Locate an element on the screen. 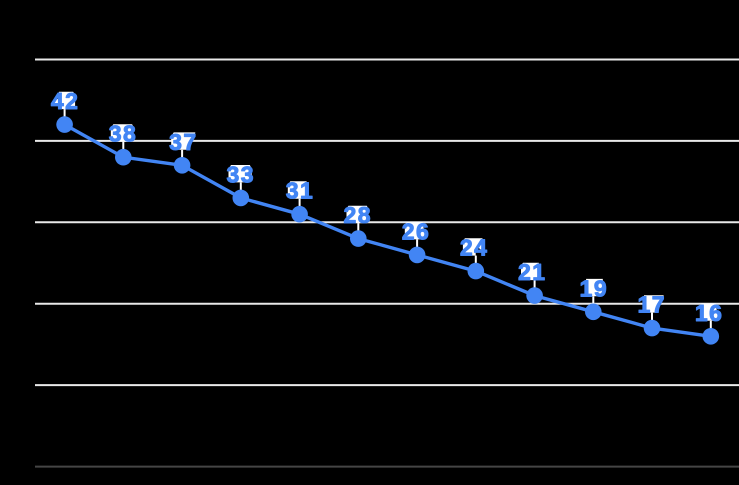 Image resolution: width=739 pixels, height=485 pixels. svg-text: 16 is located at coordinates (709, 313).